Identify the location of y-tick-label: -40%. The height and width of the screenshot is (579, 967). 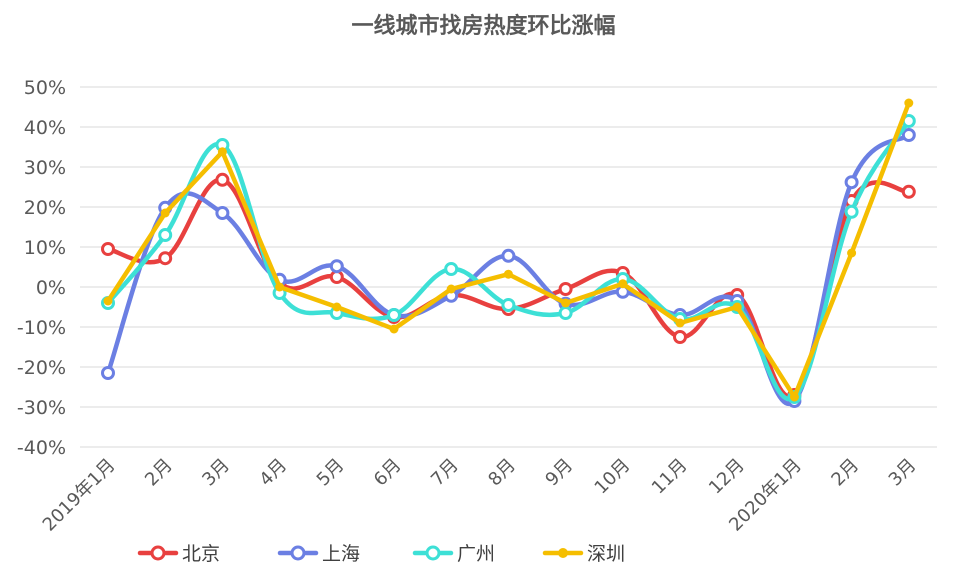
(41, 448).